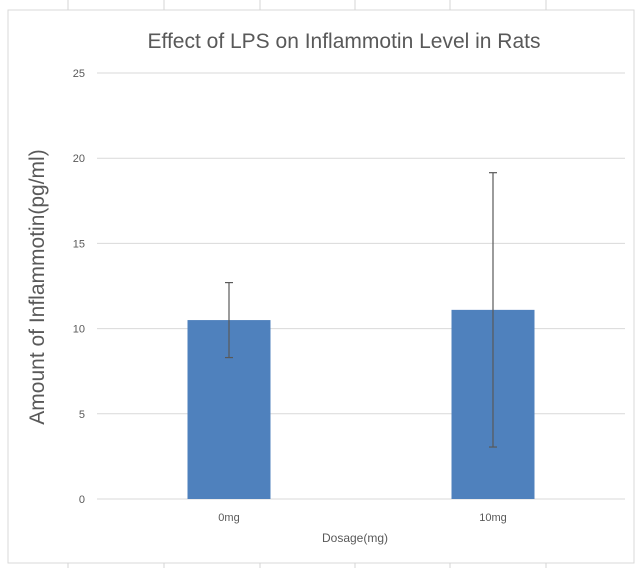 Image resolution: width=639 pixels, height=568 pixels. I want to click on x-axis-label: Dosage(mg), so click(355, 538).